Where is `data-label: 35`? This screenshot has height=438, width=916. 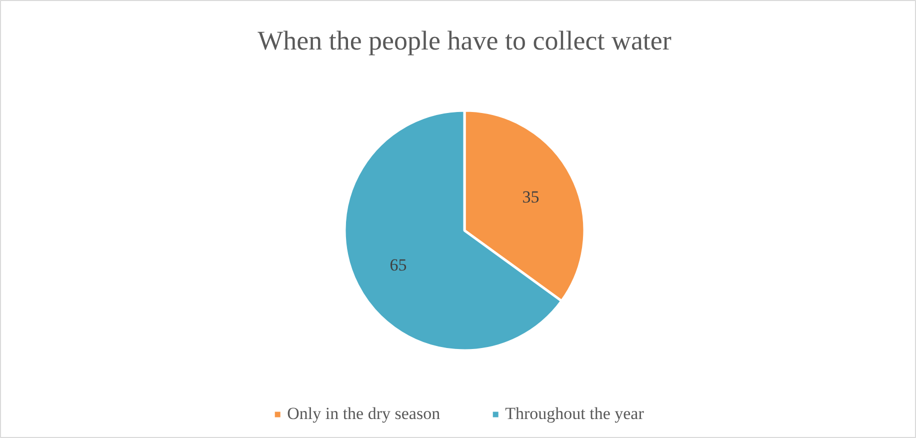
data-label: 35 is located at coordinates (531, 197).